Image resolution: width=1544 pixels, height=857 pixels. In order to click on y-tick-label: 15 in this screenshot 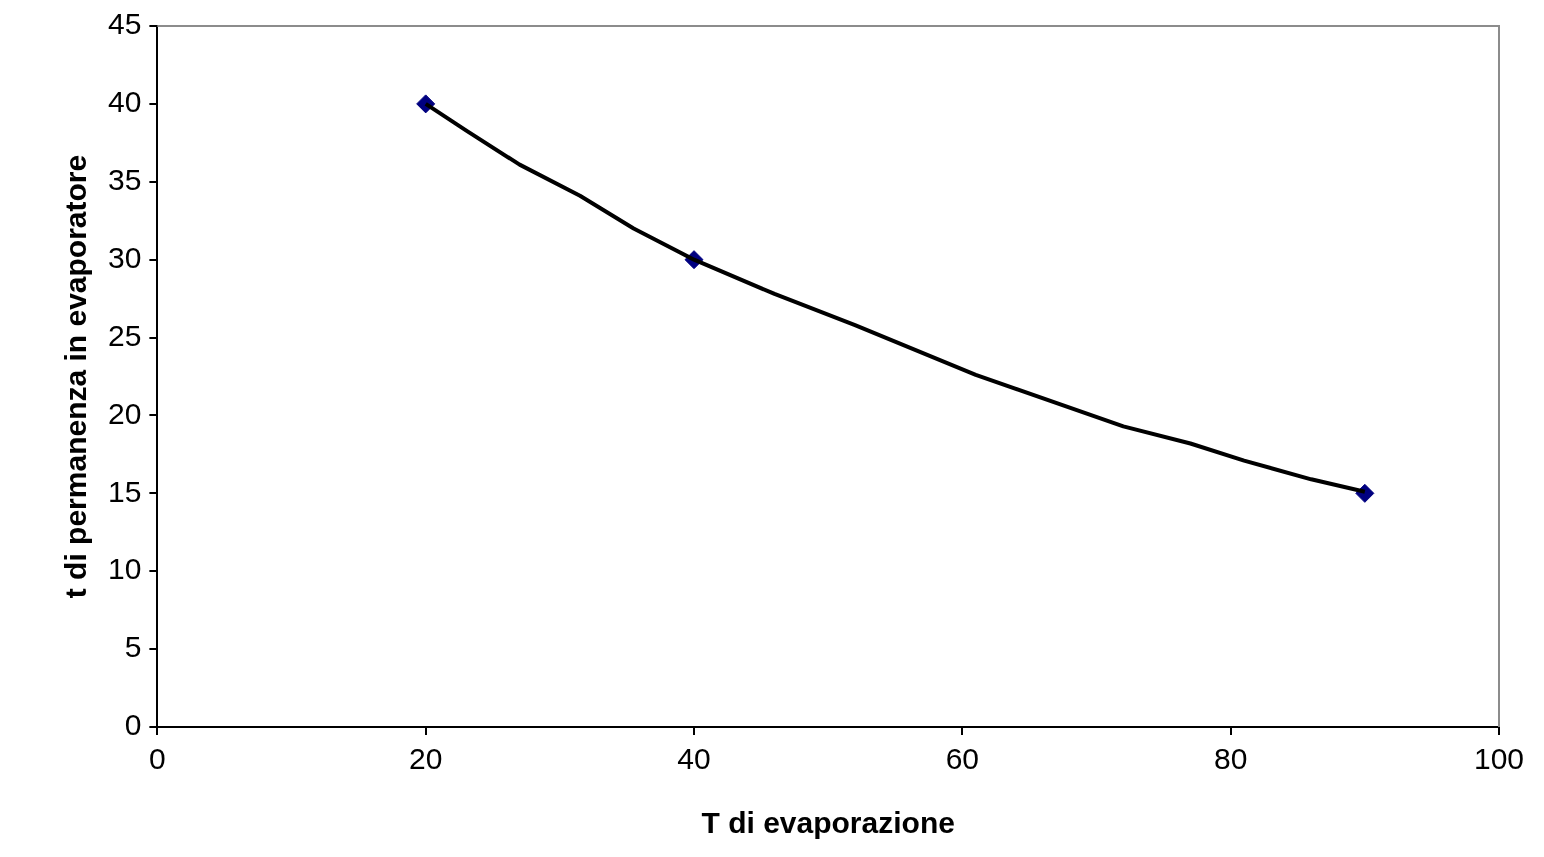, I will do `click(124, 491)`.